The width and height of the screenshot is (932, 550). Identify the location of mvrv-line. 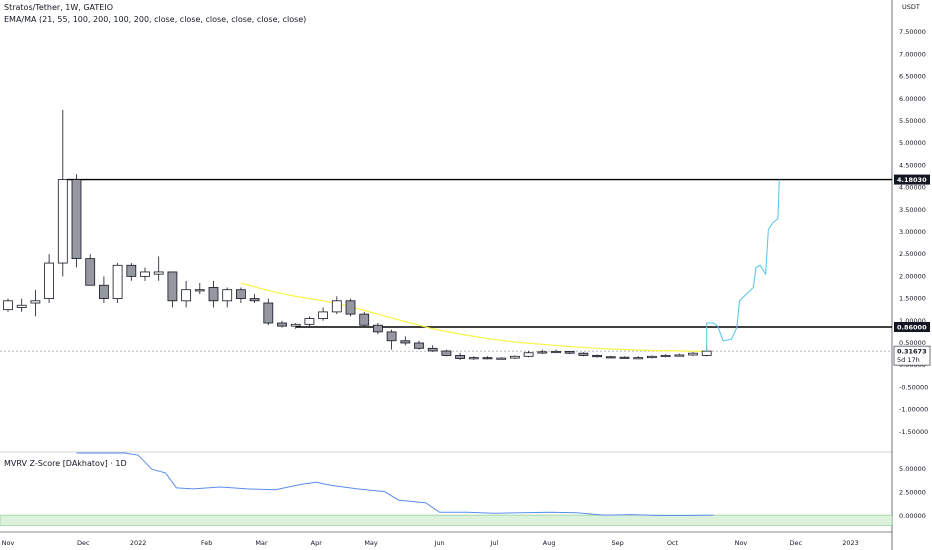
(395, 484).